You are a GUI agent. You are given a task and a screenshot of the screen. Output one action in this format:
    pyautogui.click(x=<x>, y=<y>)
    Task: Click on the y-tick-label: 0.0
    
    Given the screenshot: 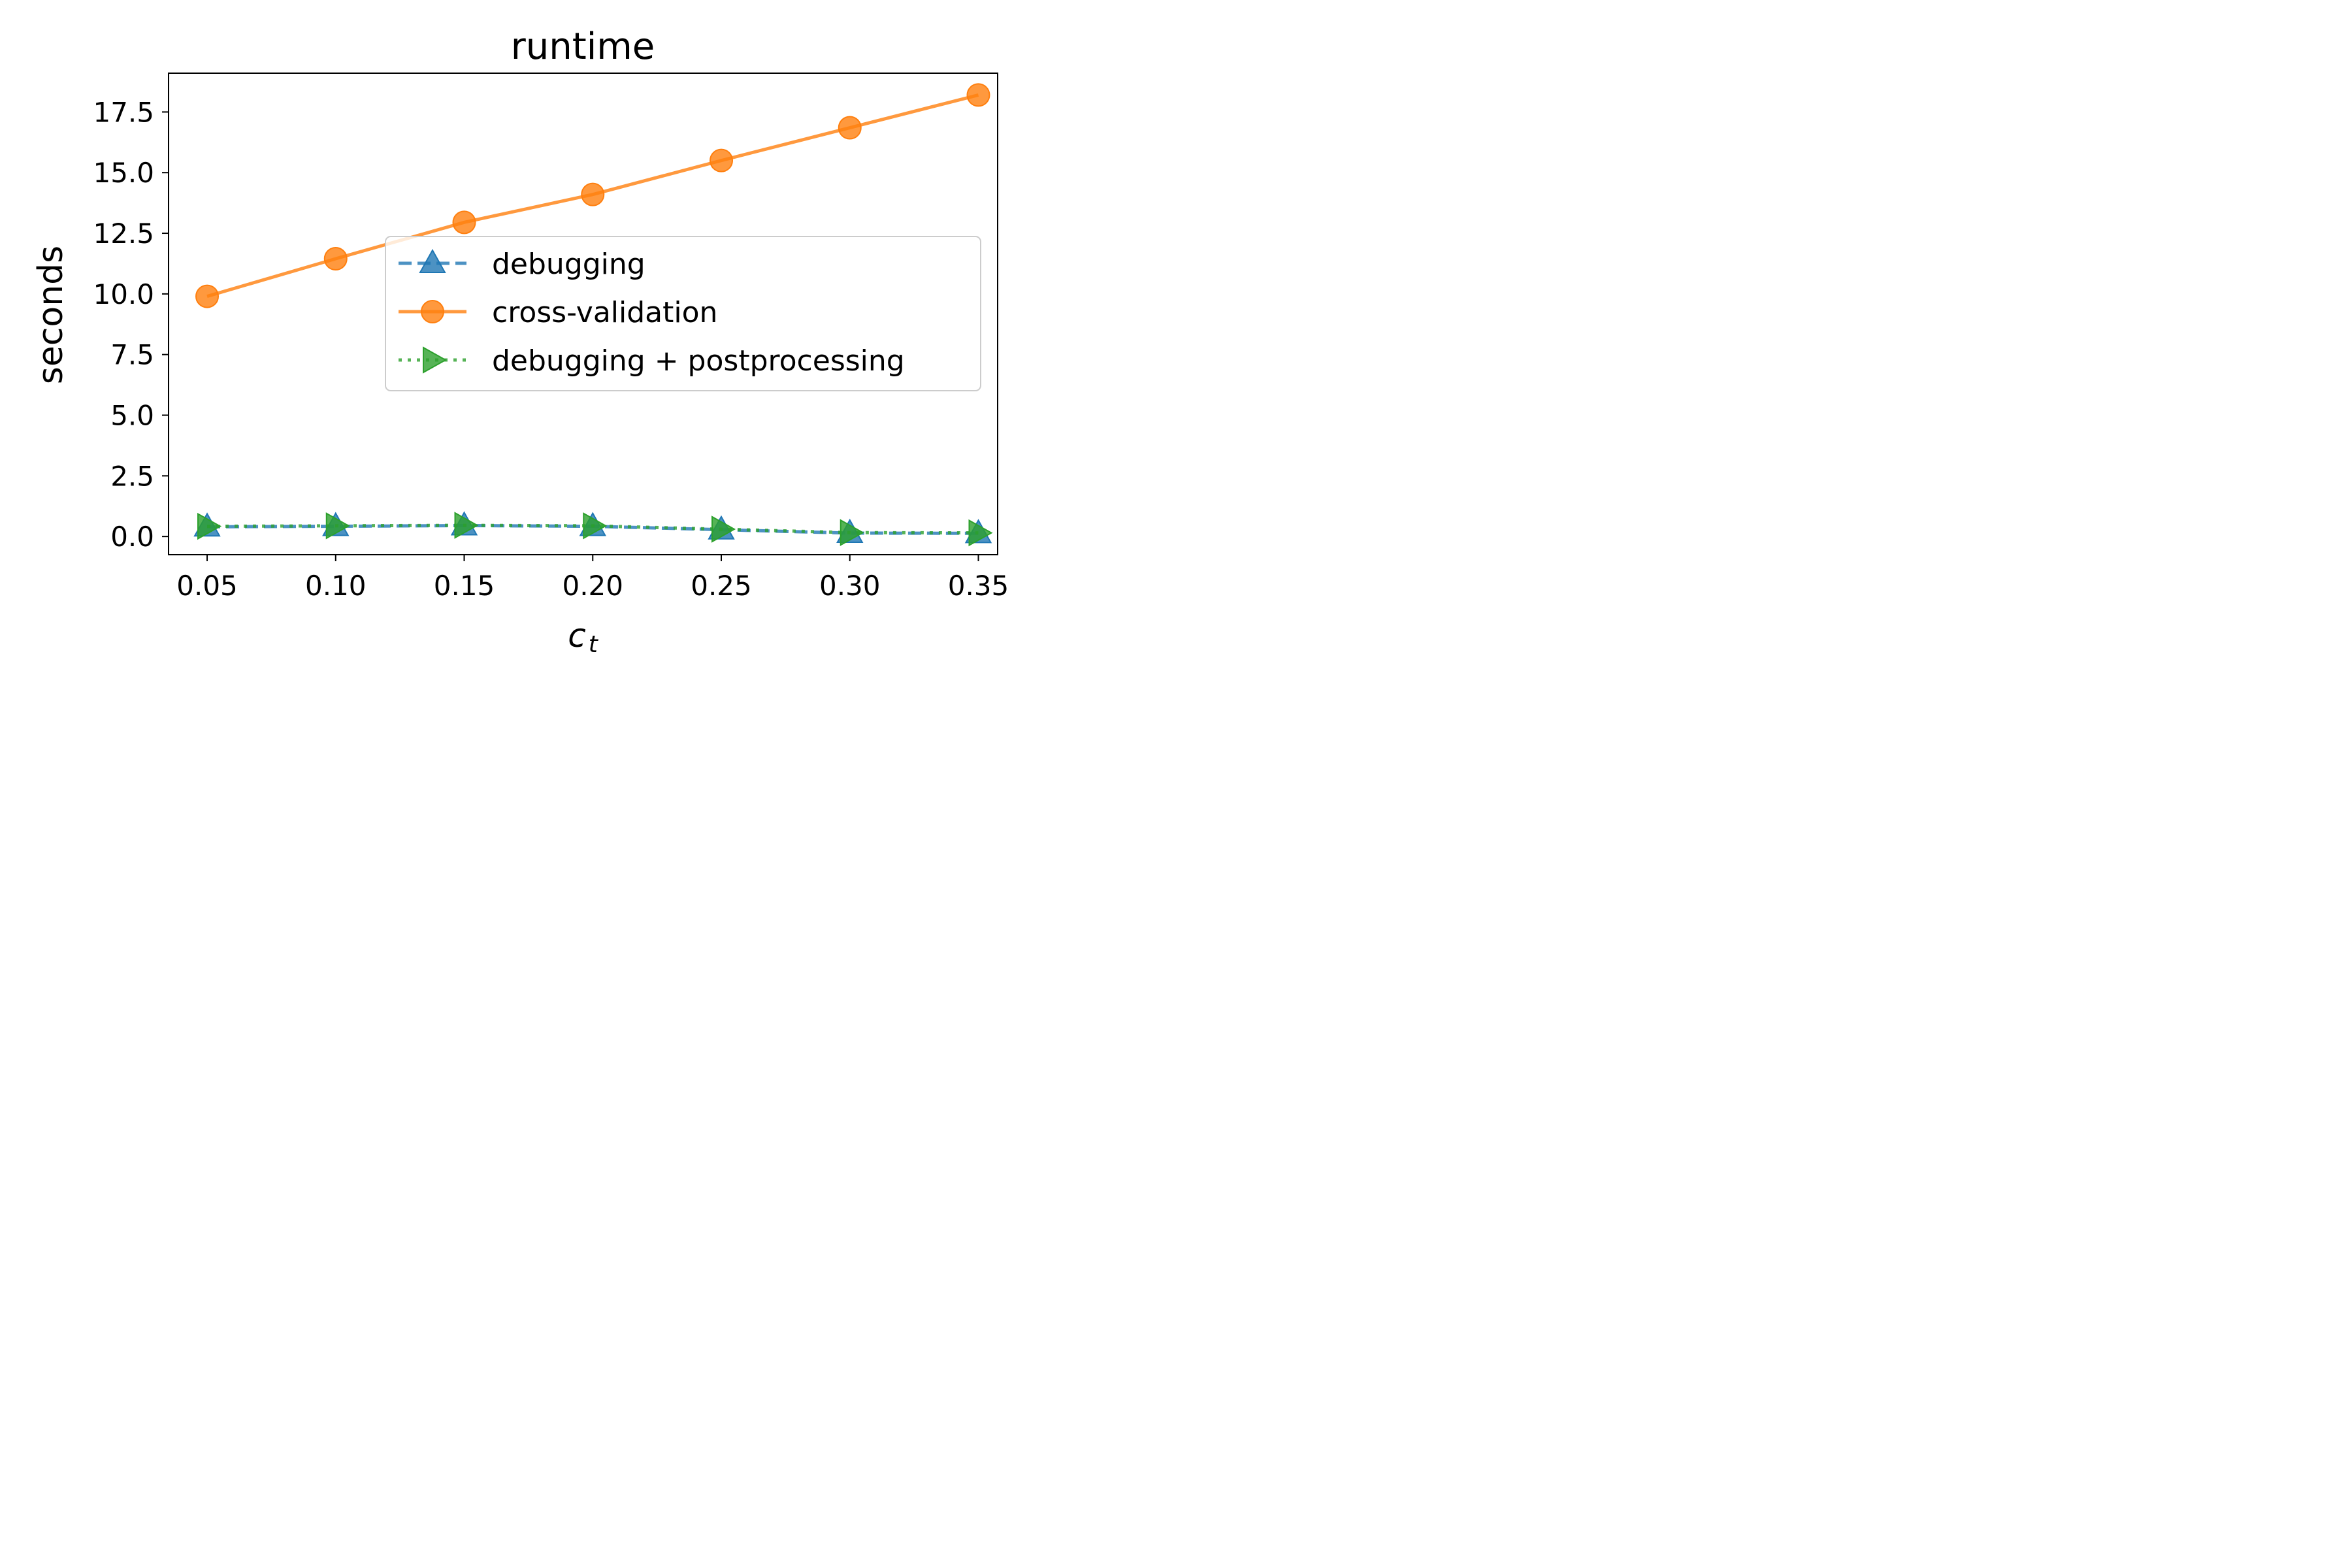 What is the action you would take?
    pyautogui.click(x=132, y=537)
    